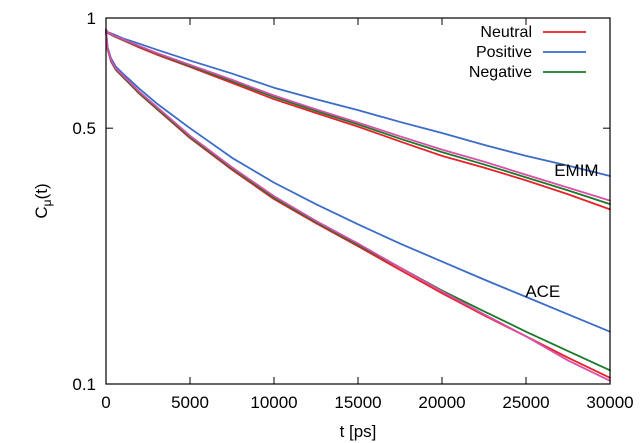 The height and width of the screenshot is (443, 641). Describe the element at coordinates (525, 402) in the screenshot. I see `x-tick-label: 25000` at that location.